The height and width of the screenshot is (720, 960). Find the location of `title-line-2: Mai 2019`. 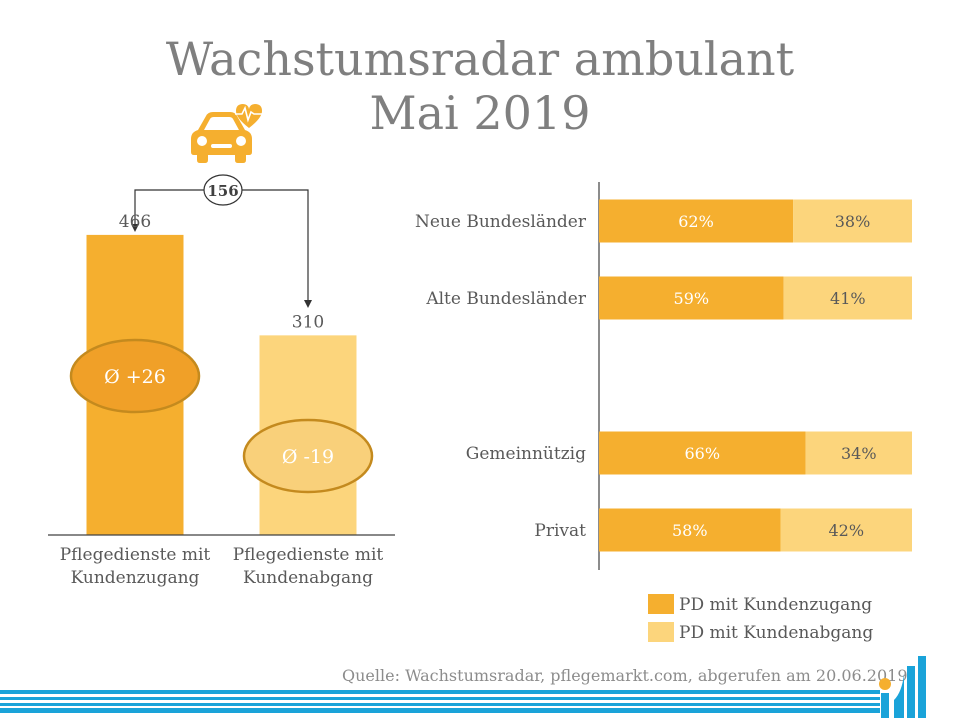

title-line-2: Mai 2019 is located at coordinates (480, 113).